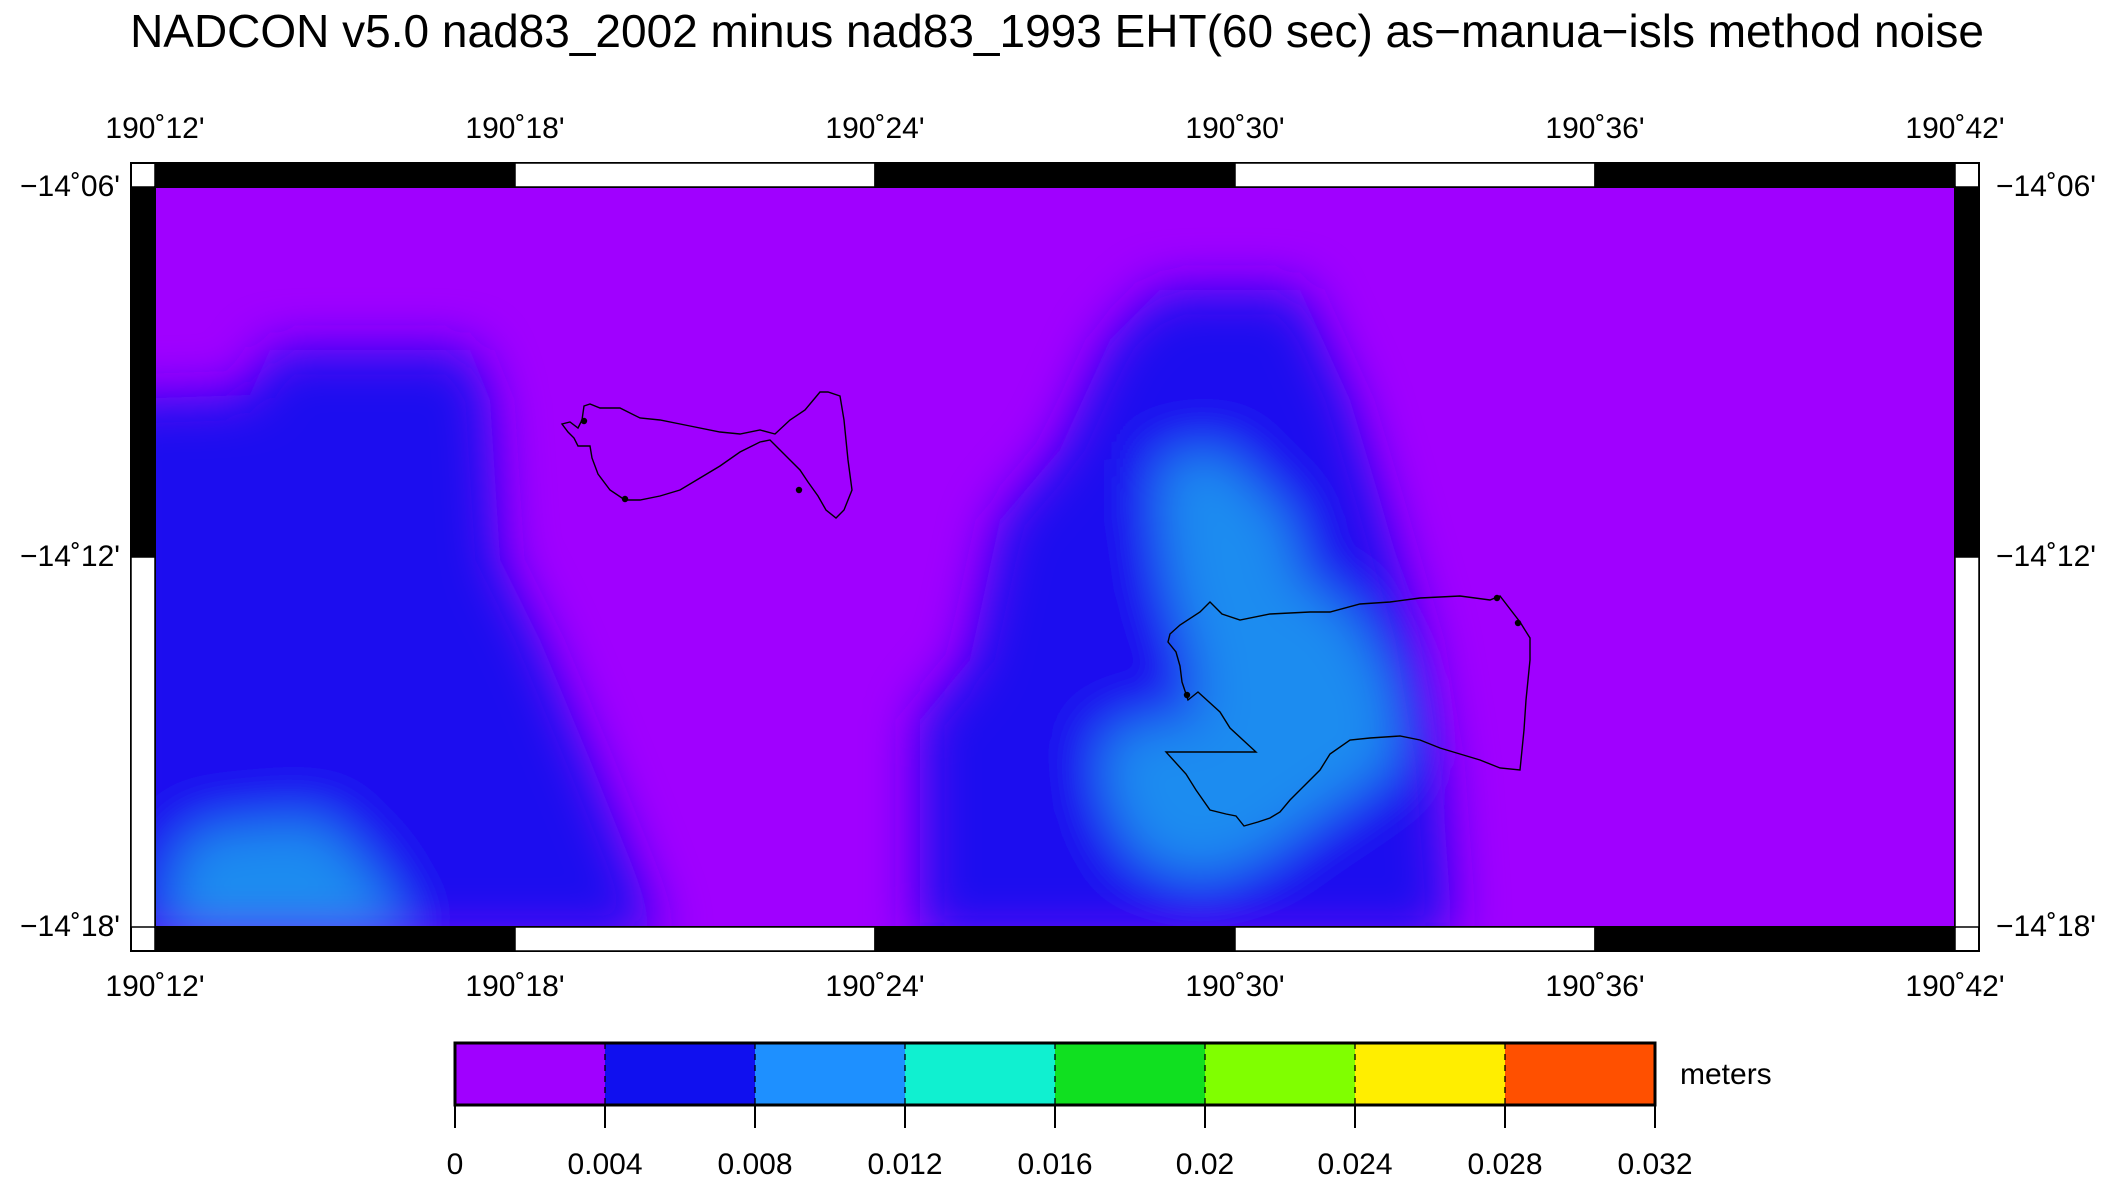  I want to click on colorbar-unit-label: meters, so click(1726, 1074).